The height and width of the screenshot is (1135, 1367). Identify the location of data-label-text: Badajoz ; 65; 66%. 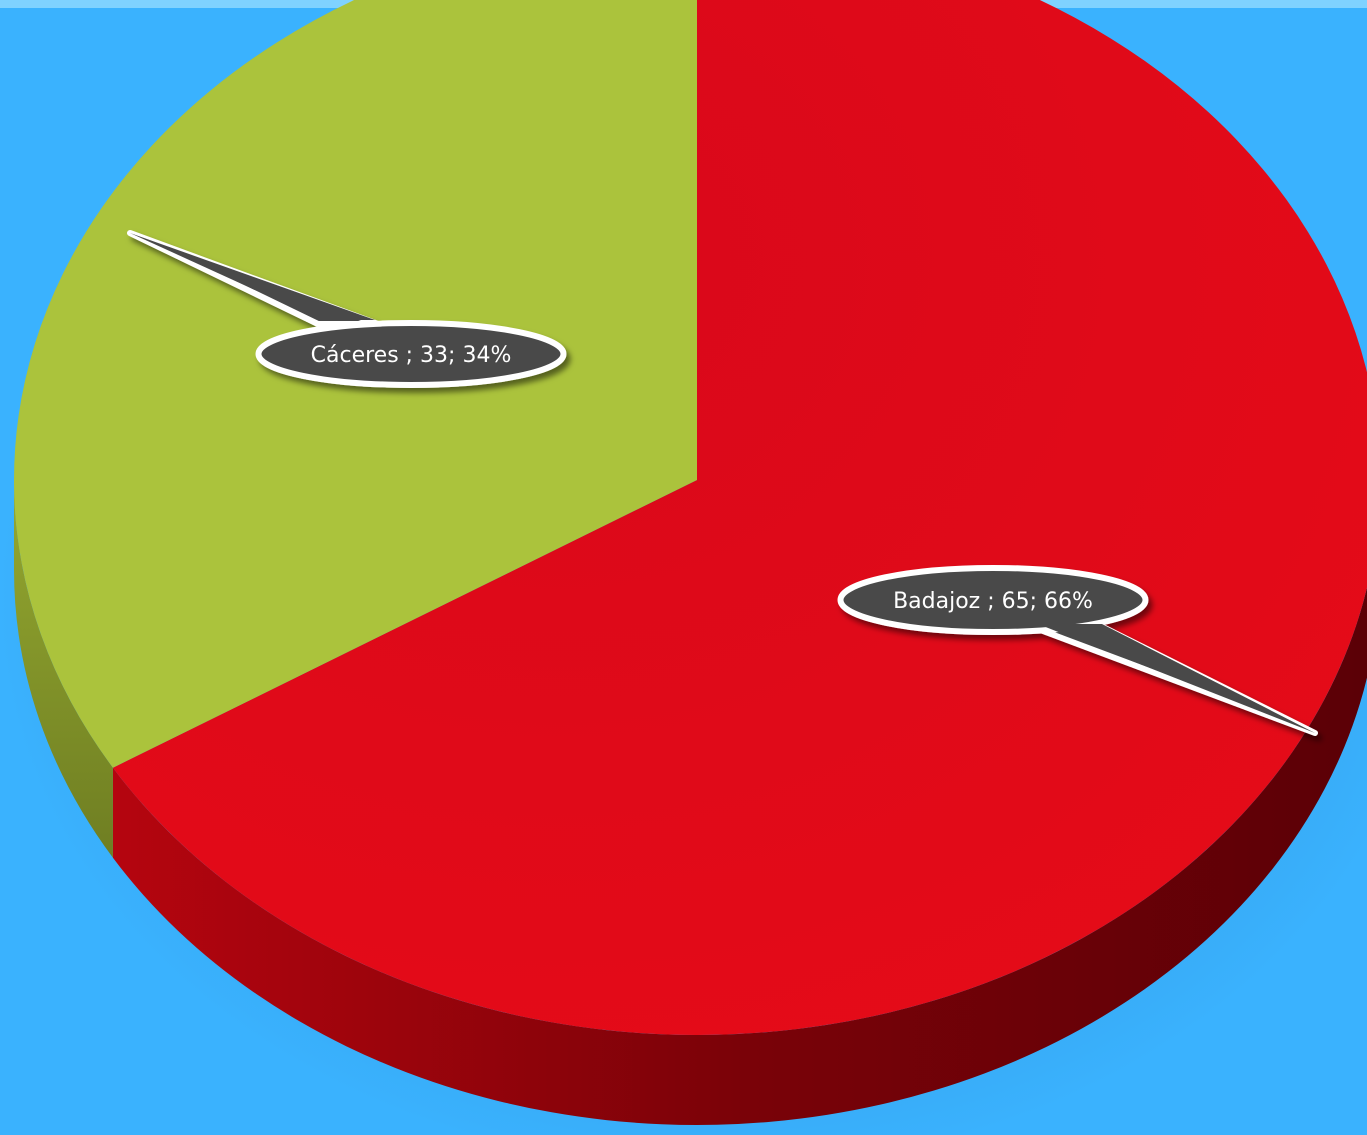
(993, 601).